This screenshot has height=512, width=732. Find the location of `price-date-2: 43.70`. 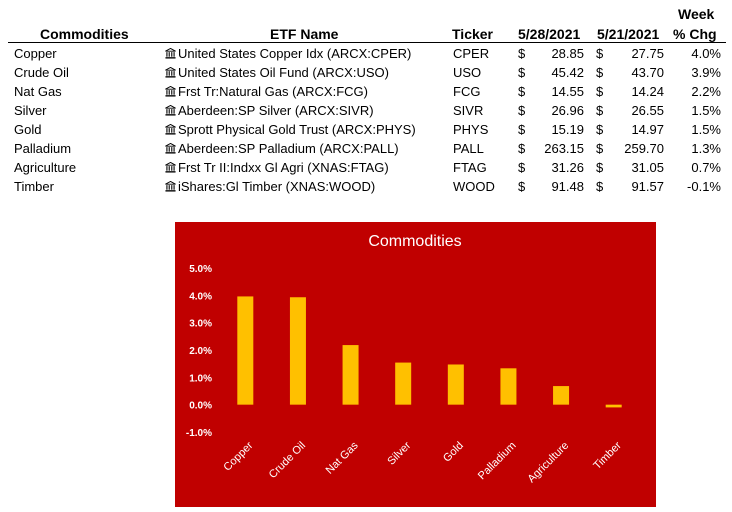

price-date-2: 43.70 is located at coordinates (647, 72).